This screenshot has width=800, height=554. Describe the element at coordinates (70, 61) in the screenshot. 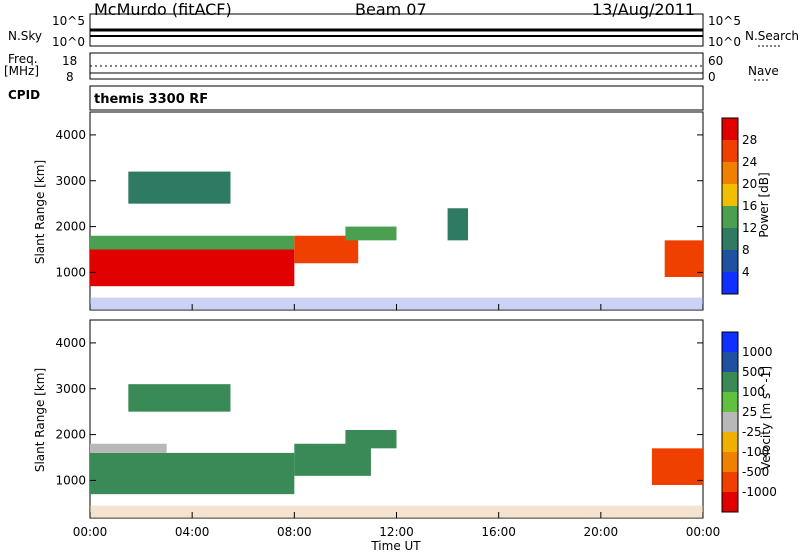

I see `freq-tick-top: 18` at that location.